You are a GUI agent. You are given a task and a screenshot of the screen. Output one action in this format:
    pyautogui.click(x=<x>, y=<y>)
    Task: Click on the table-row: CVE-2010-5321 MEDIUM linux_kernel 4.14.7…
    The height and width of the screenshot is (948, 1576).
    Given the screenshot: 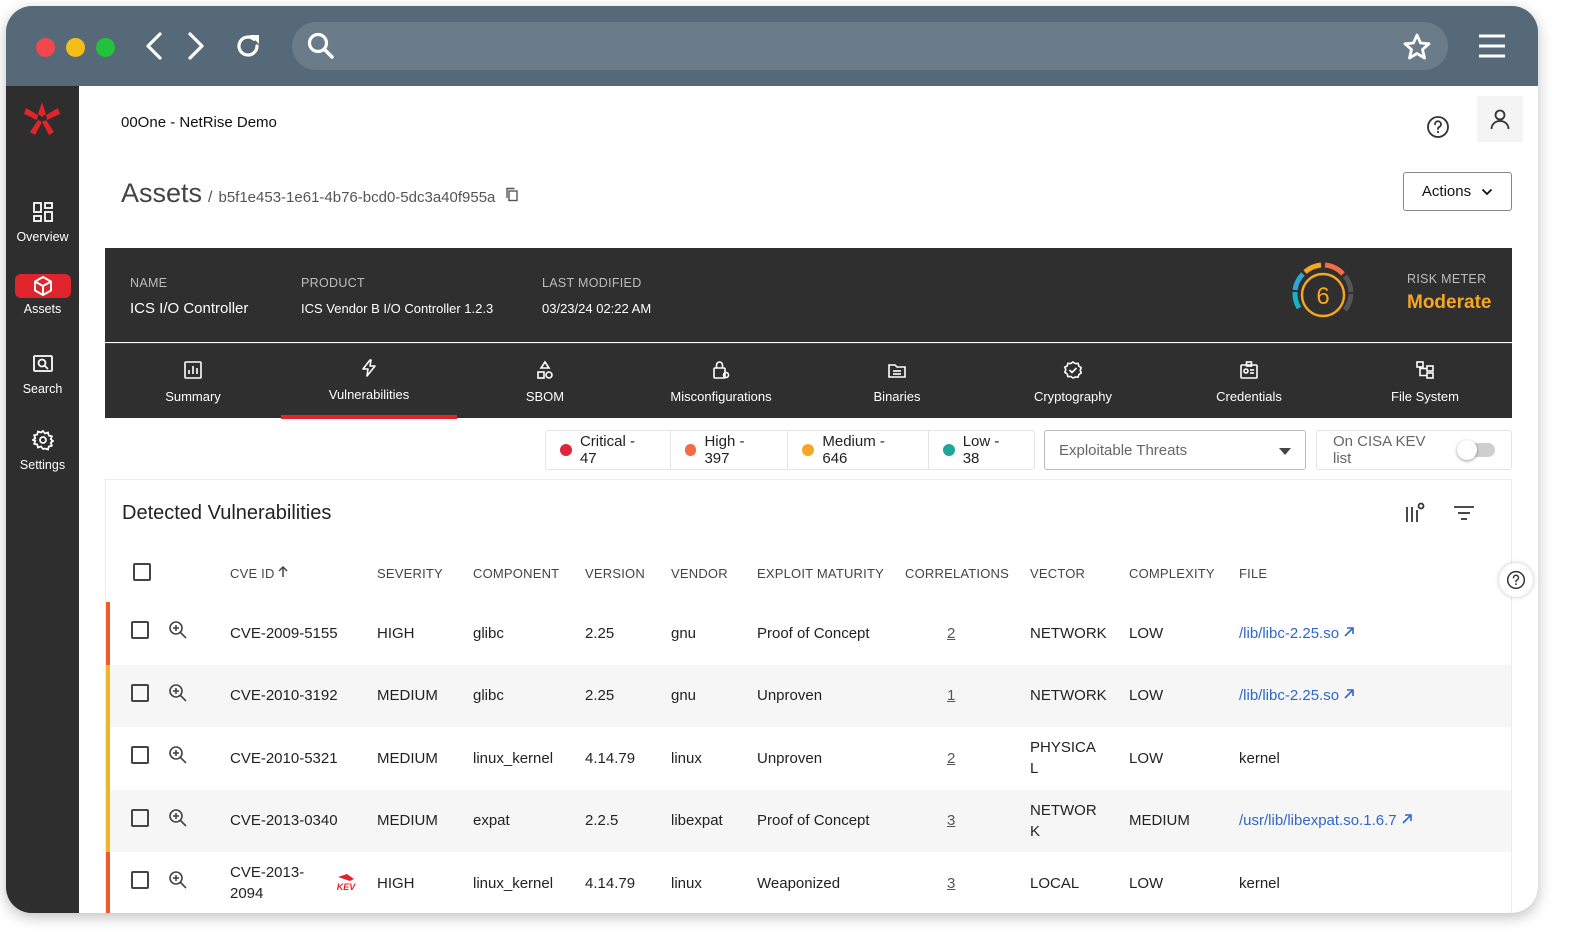 What is the action you would take?
    pyautogui.click(x=809, y=758)
    